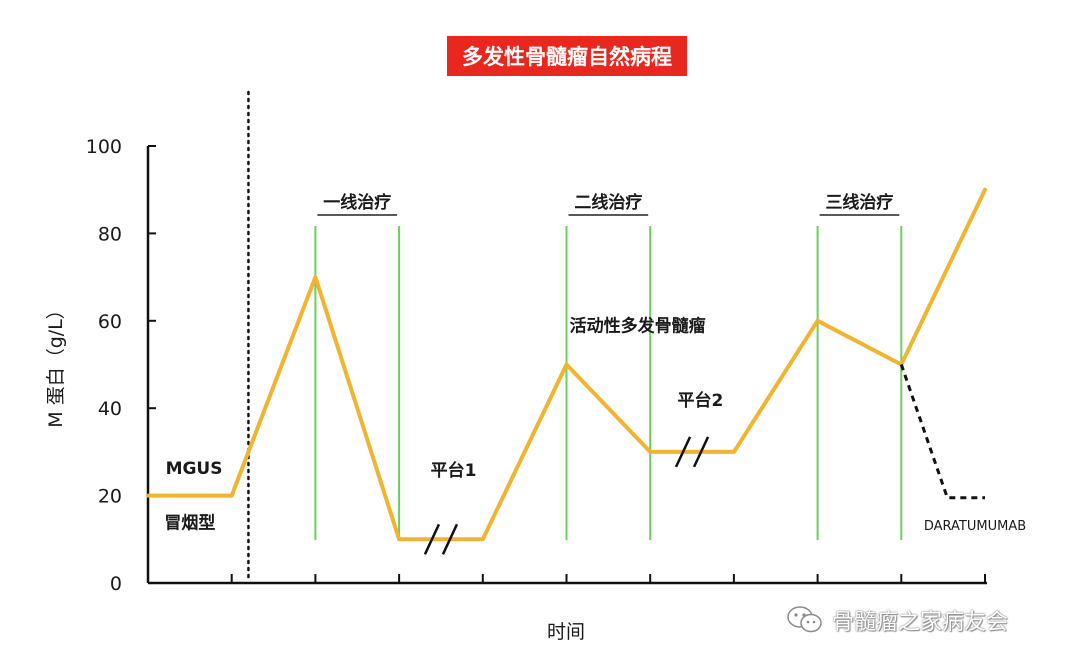  I want to click on annotation-4: 平台2, so click(700, 400).